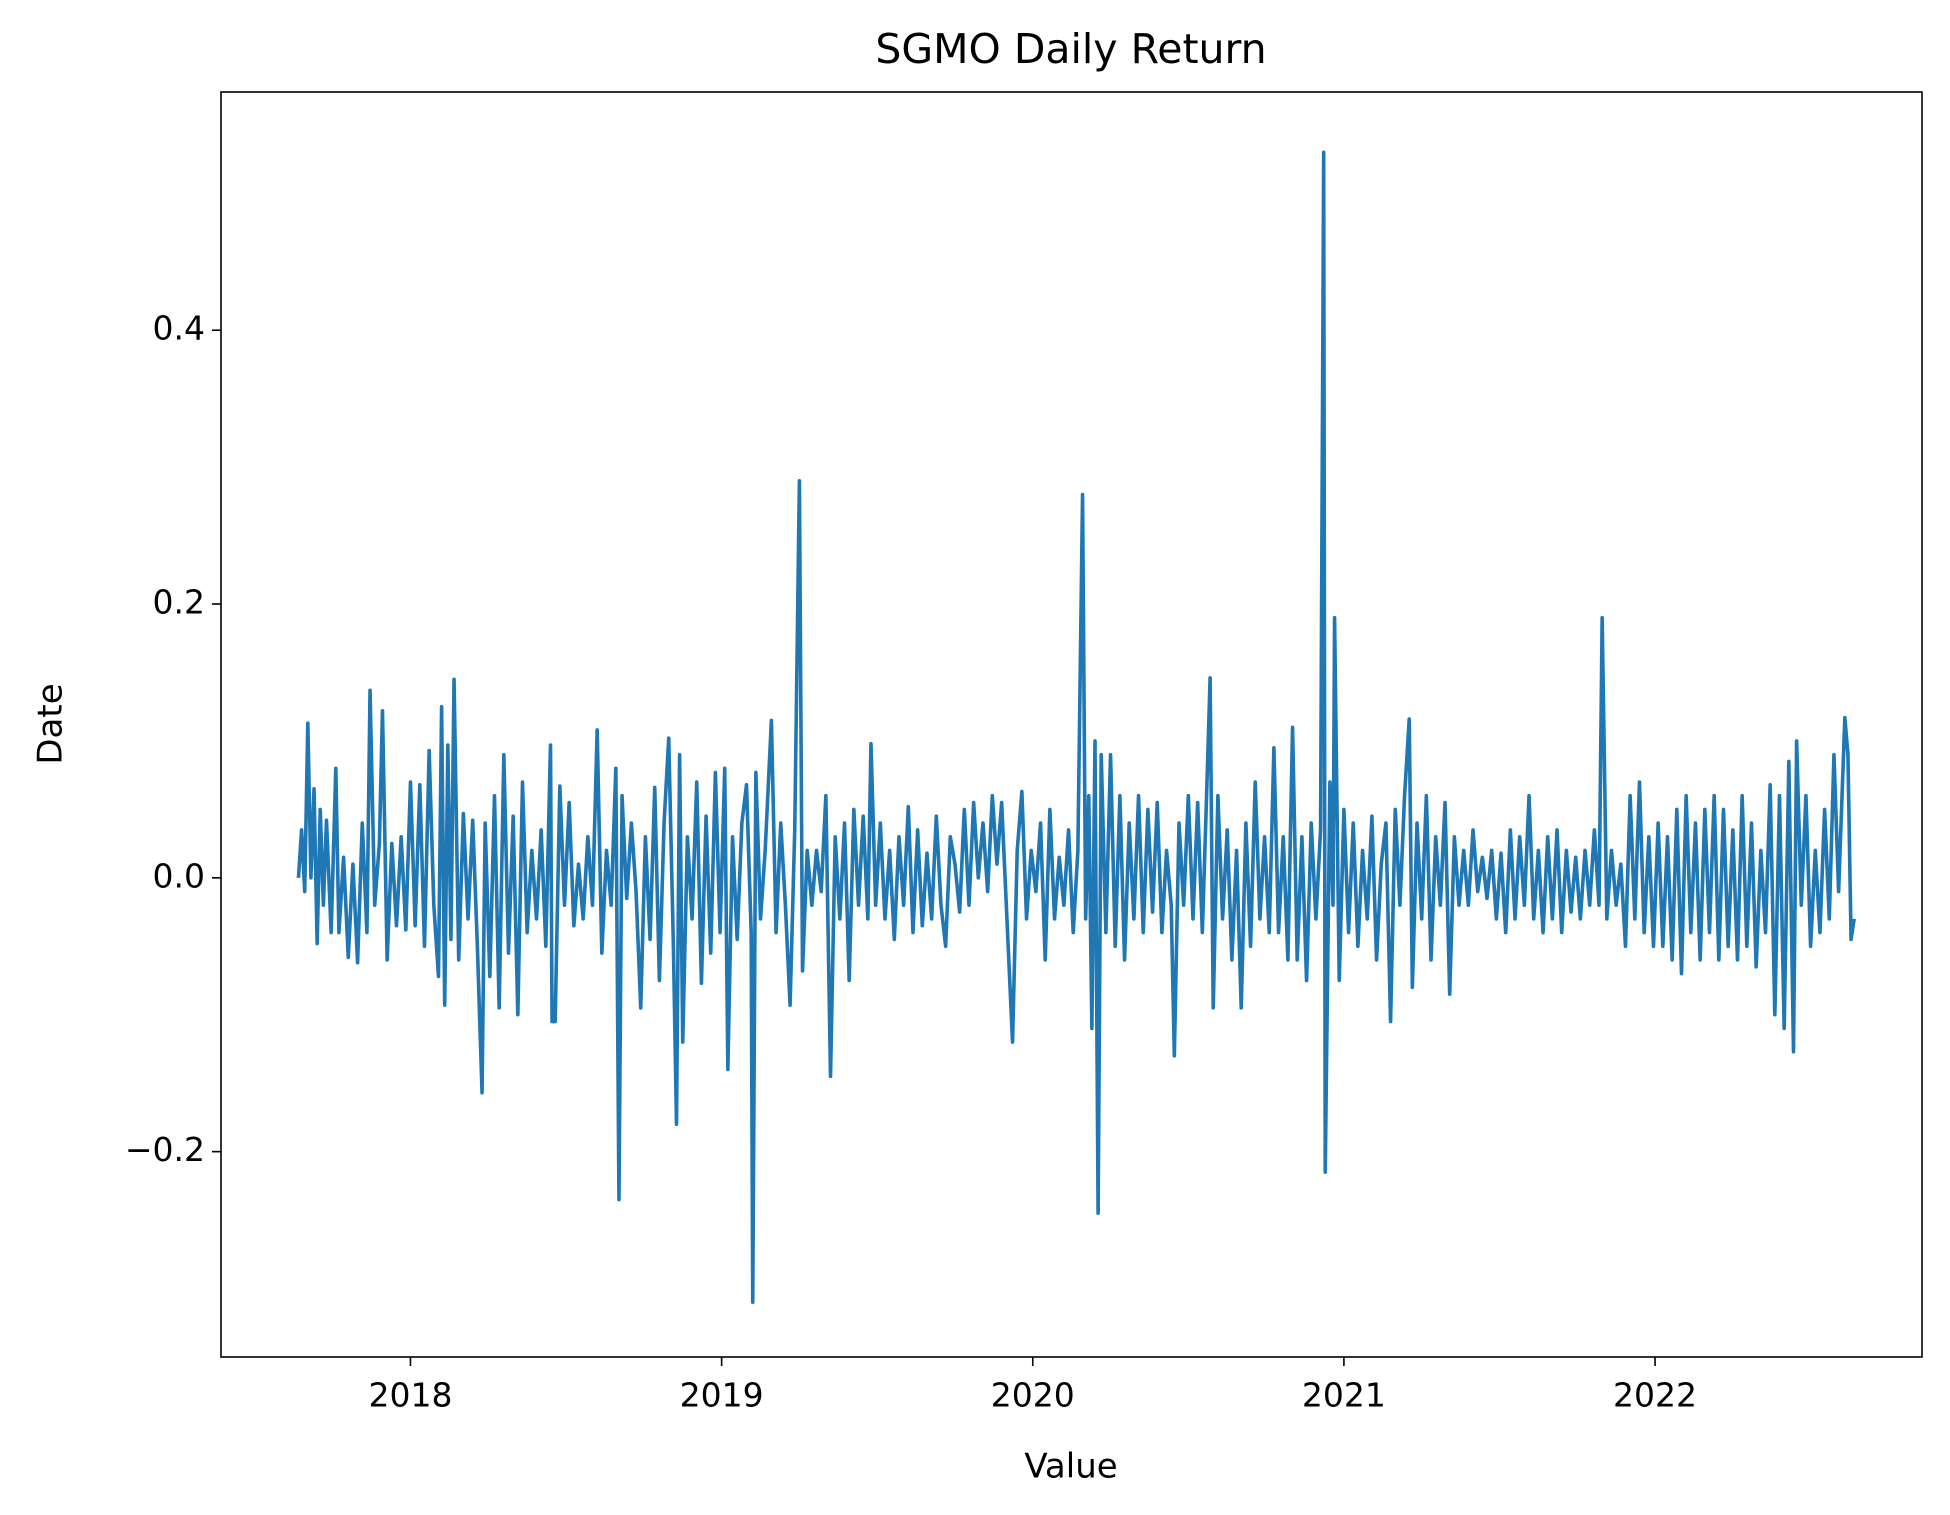  Describe the element at coordinates (179, 602) in the screenshot. I see `y-tick-label: 0.2` at that location.